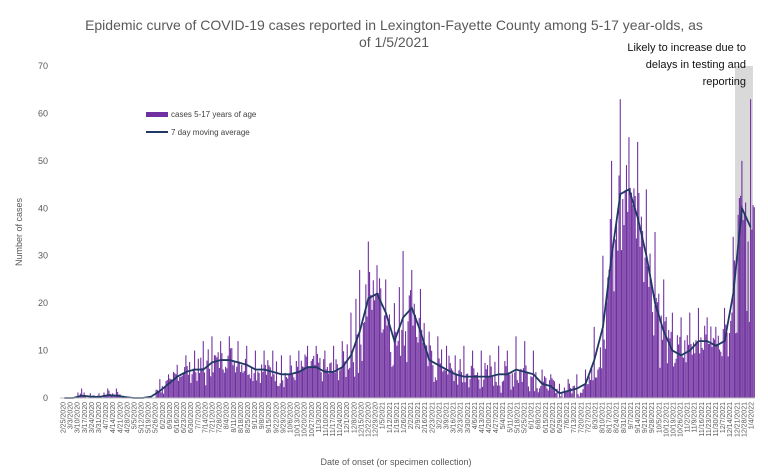  Describe the element at coordinates (184, 417) in the screenshot. I see `x-tick-label: 6/23/2020` at that location.